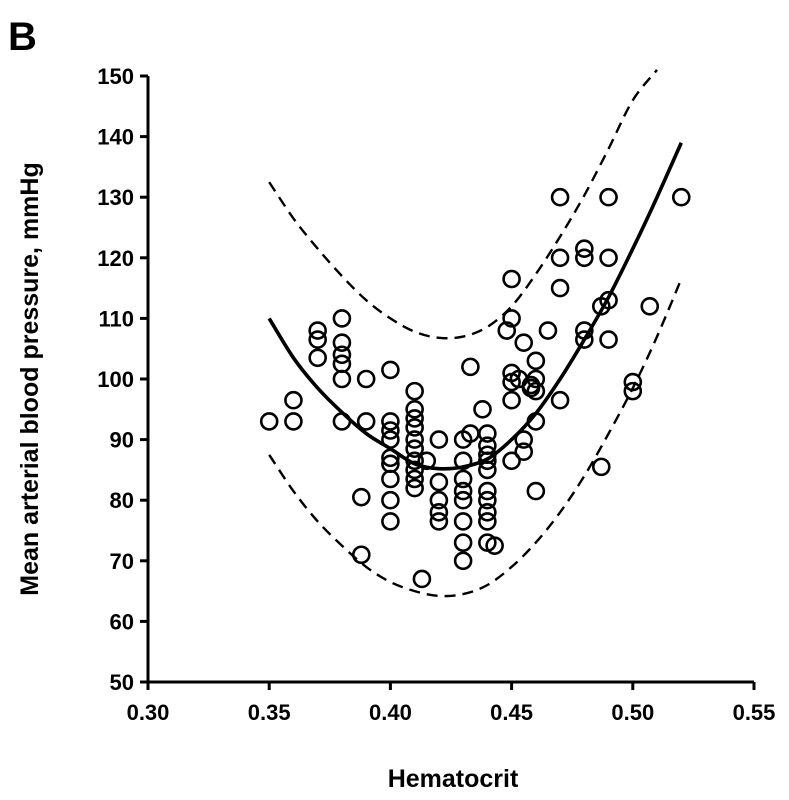 This screenshot has height=800, width=789. I want to click on y-tick-label: 50, so click(122, 682).